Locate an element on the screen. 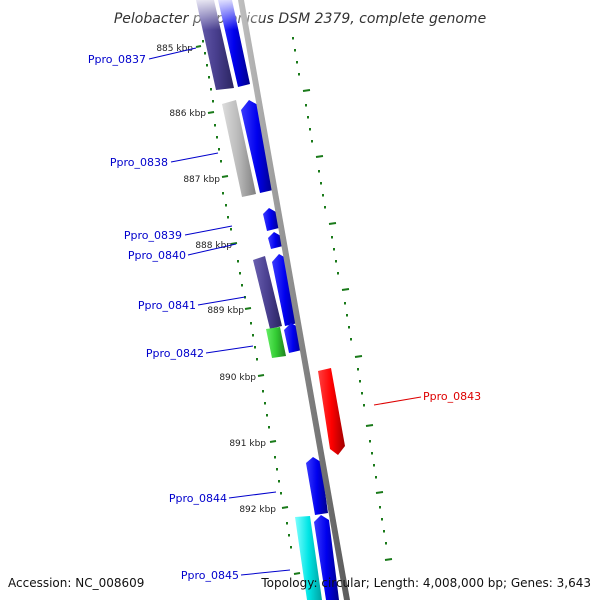 This screenshot has width=600, height=600. gene-label-ppro0839: Ppro_0839 is located at coordinates (153, 235).